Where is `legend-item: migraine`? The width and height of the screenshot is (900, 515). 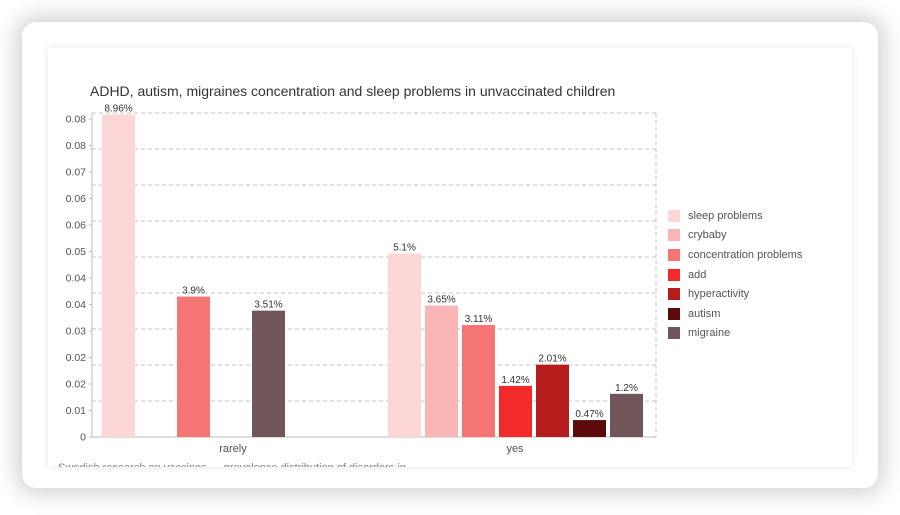 legend-item: migraine is located at coordinates (735, 334).